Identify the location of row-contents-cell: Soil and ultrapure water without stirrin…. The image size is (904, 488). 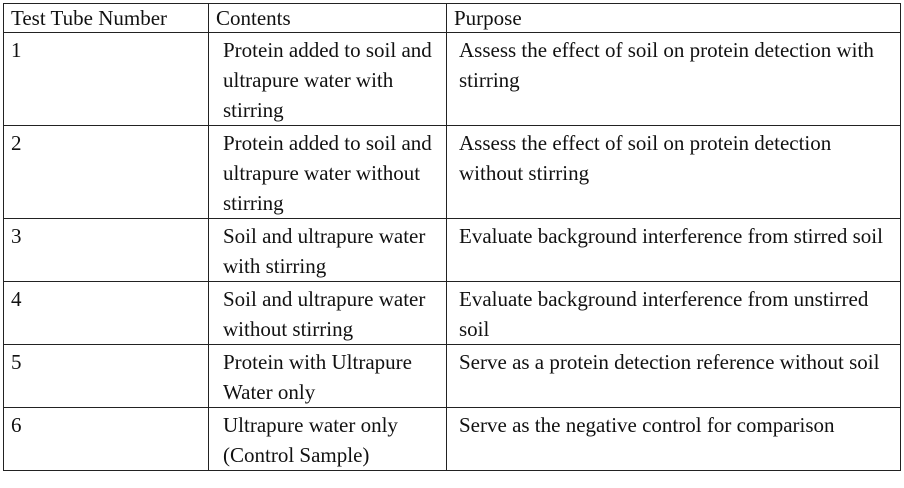
(327, 313).